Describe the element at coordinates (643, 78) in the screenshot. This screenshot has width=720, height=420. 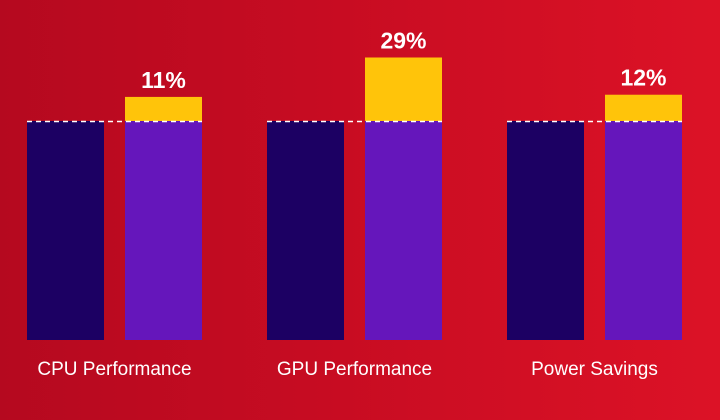
I see `increase-label-3: 12%` at that location.